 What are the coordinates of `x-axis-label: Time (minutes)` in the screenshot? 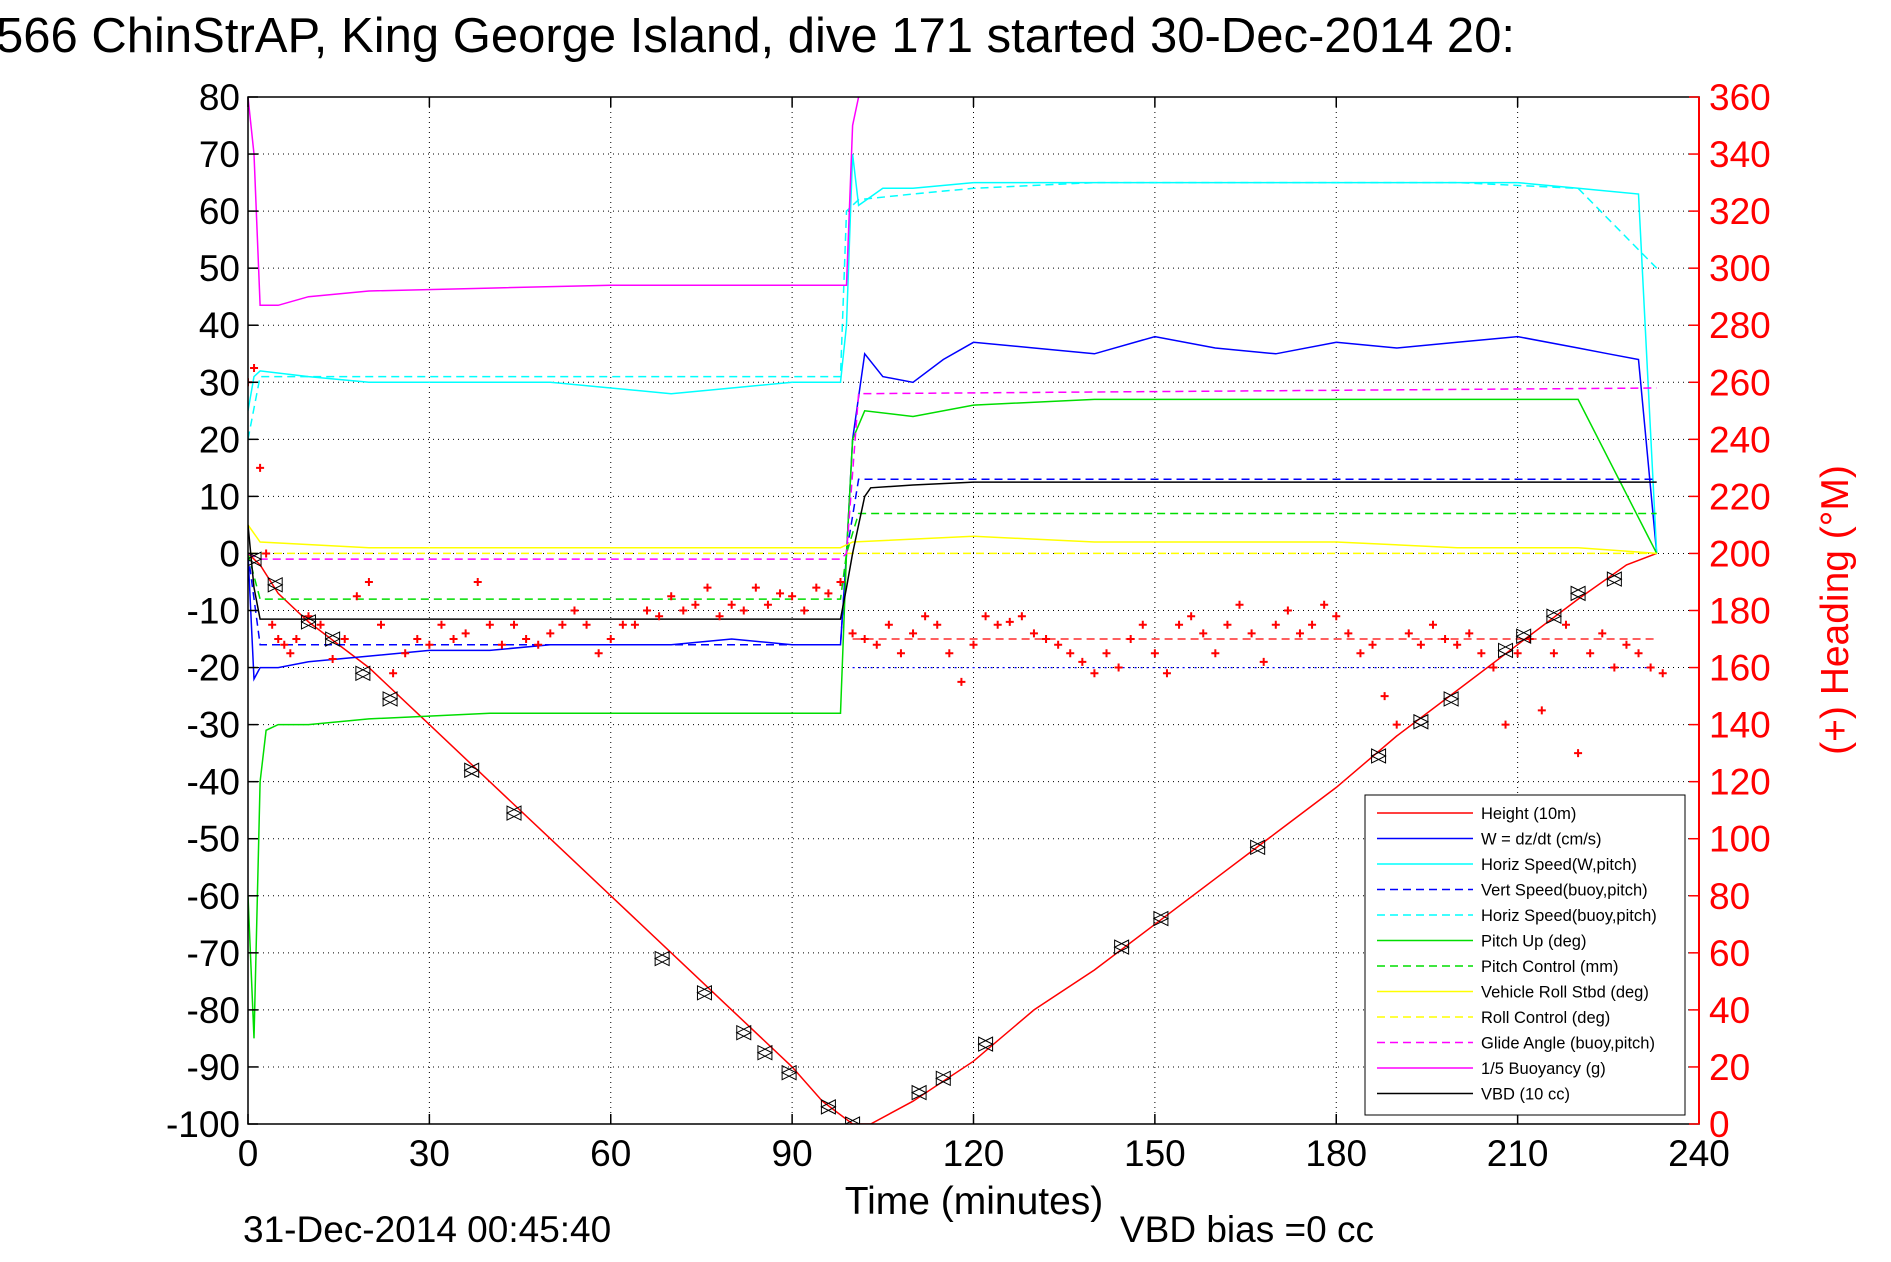 It's located at (974, 1201).